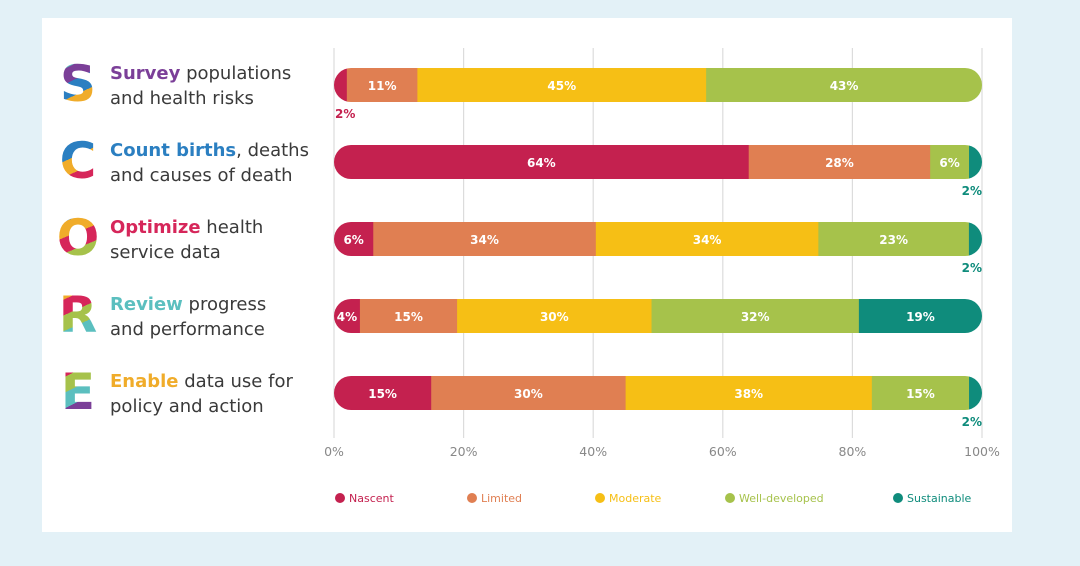 This screenshot has height=566, width=1080. Describe the element at coordinates (78, 315) in the screenshot. I see `score-letter-r-icon: R` at that location.